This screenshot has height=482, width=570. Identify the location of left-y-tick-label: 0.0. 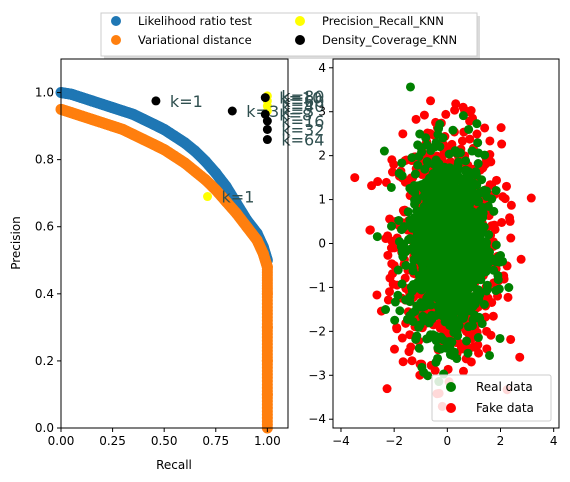
(44, 428).